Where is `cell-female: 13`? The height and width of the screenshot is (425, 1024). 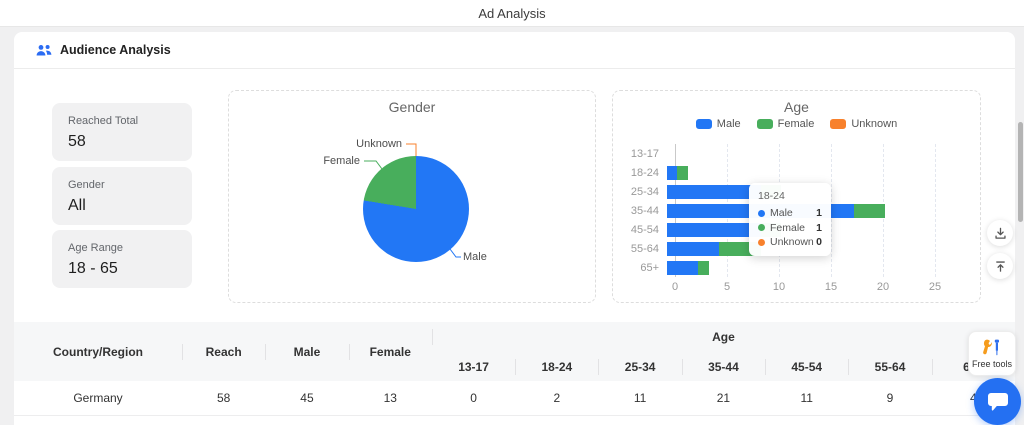 cell-female: 13 is located at coordinates (390, 398).